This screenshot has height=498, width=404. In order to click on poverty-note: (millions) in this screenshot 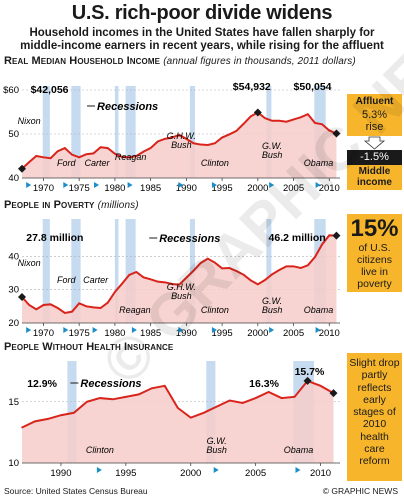, I will do `click(118, 205)`.